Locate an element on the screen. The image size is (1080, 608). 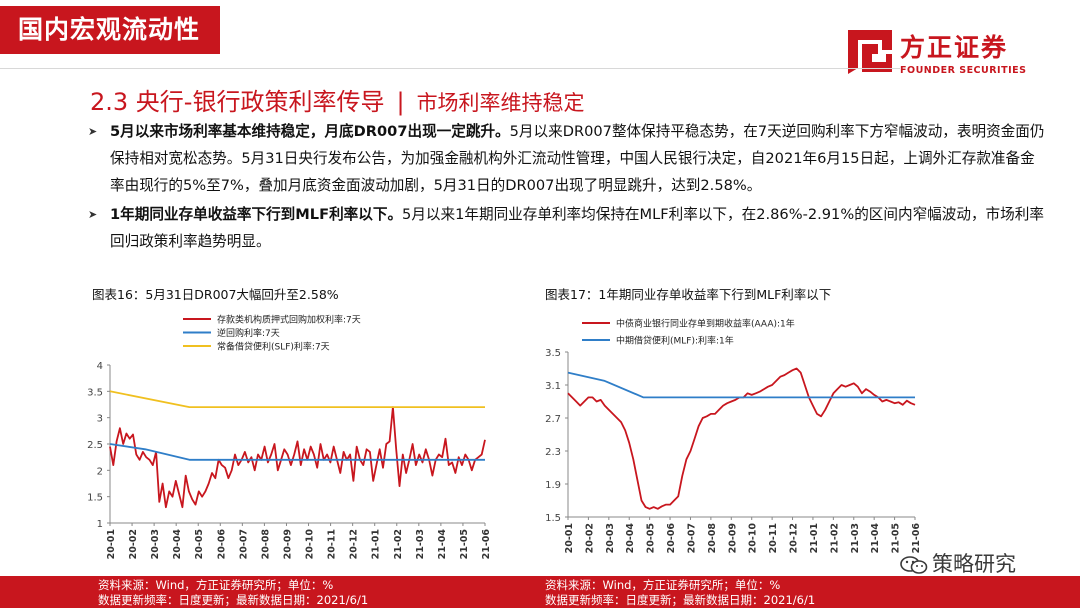
section-title-main: 2.3 央行-银行政策利率传导 is located at coordinates (237, 102).